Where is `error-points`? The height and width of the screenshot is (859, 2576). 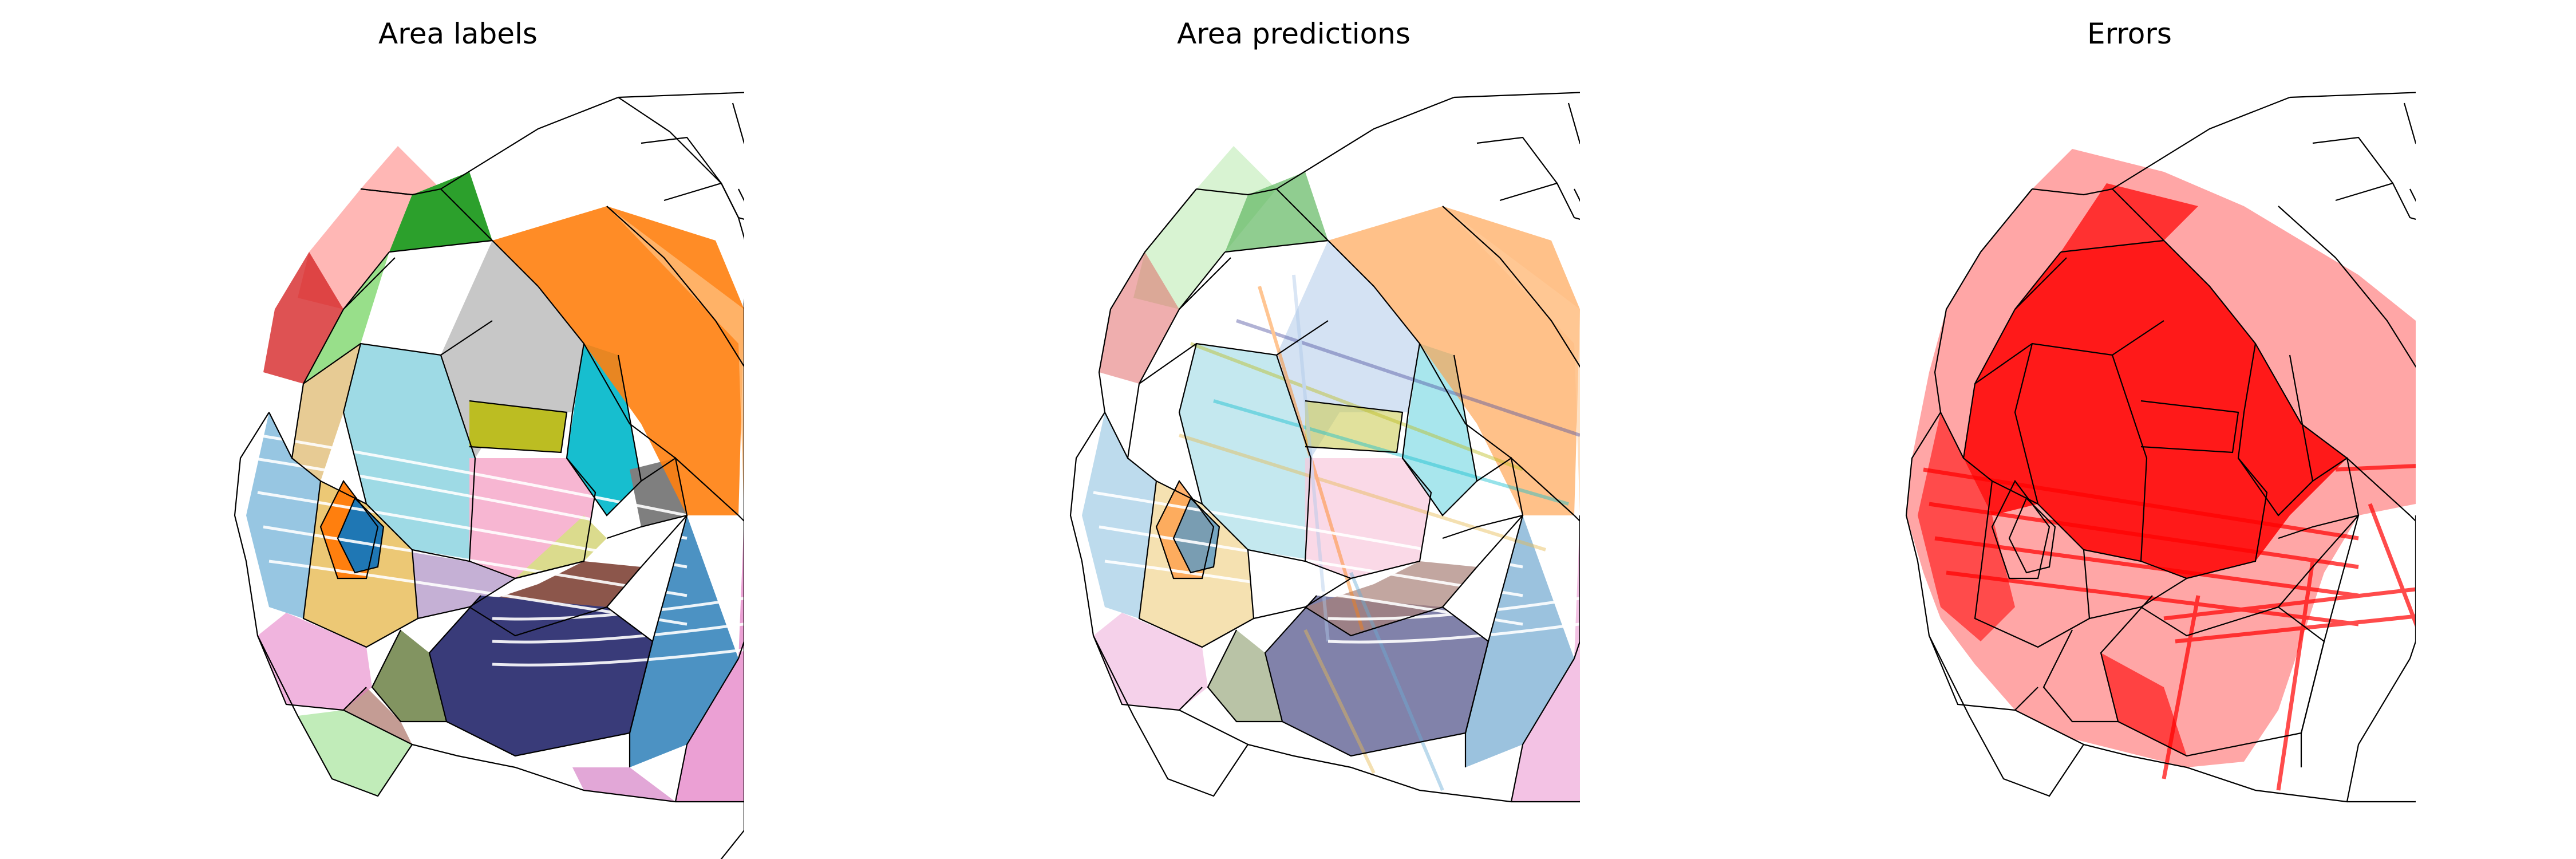
error-points is located at coordinates (2161, 458).